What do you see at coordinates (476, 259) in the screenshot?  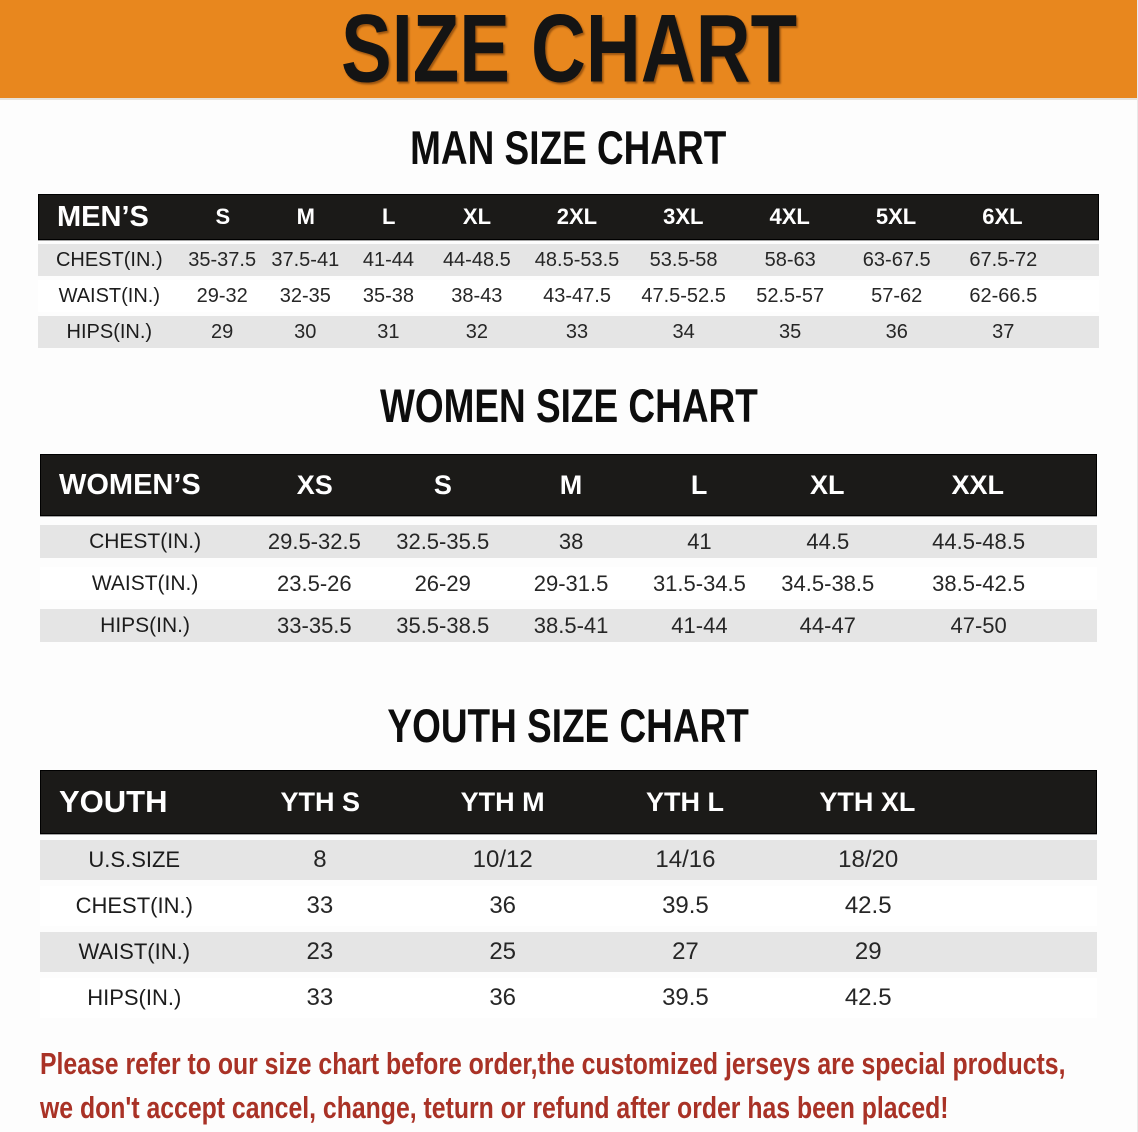 I see `size-value-cell: 44-48.5` at bounding box center [476, 259].